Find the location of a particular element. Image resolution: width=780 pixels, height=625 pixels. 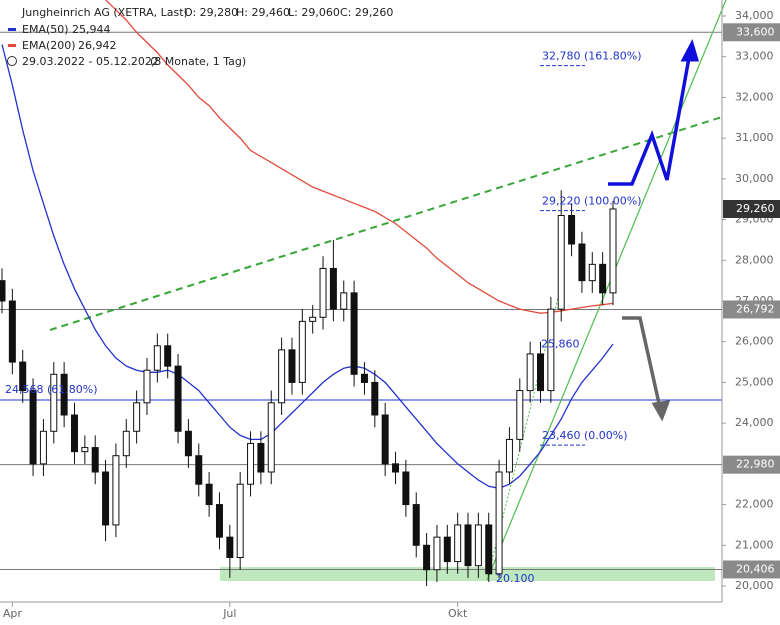

fib-label: 32,780 (161.80%) is located at coordinates (592, 56).